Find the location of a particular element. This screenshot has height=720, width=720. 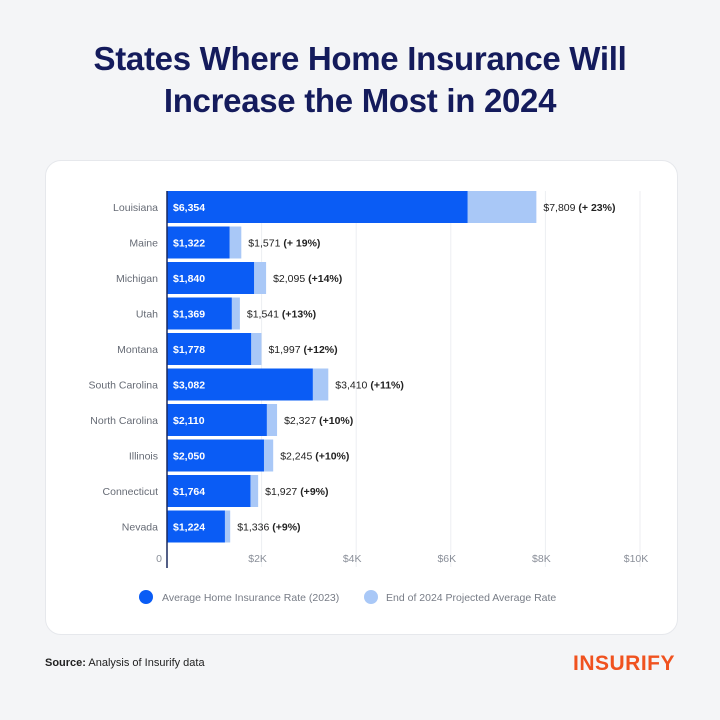

legend-label-base: Average Home Insurance Rate (2023) is located at coordinates (250, 598).